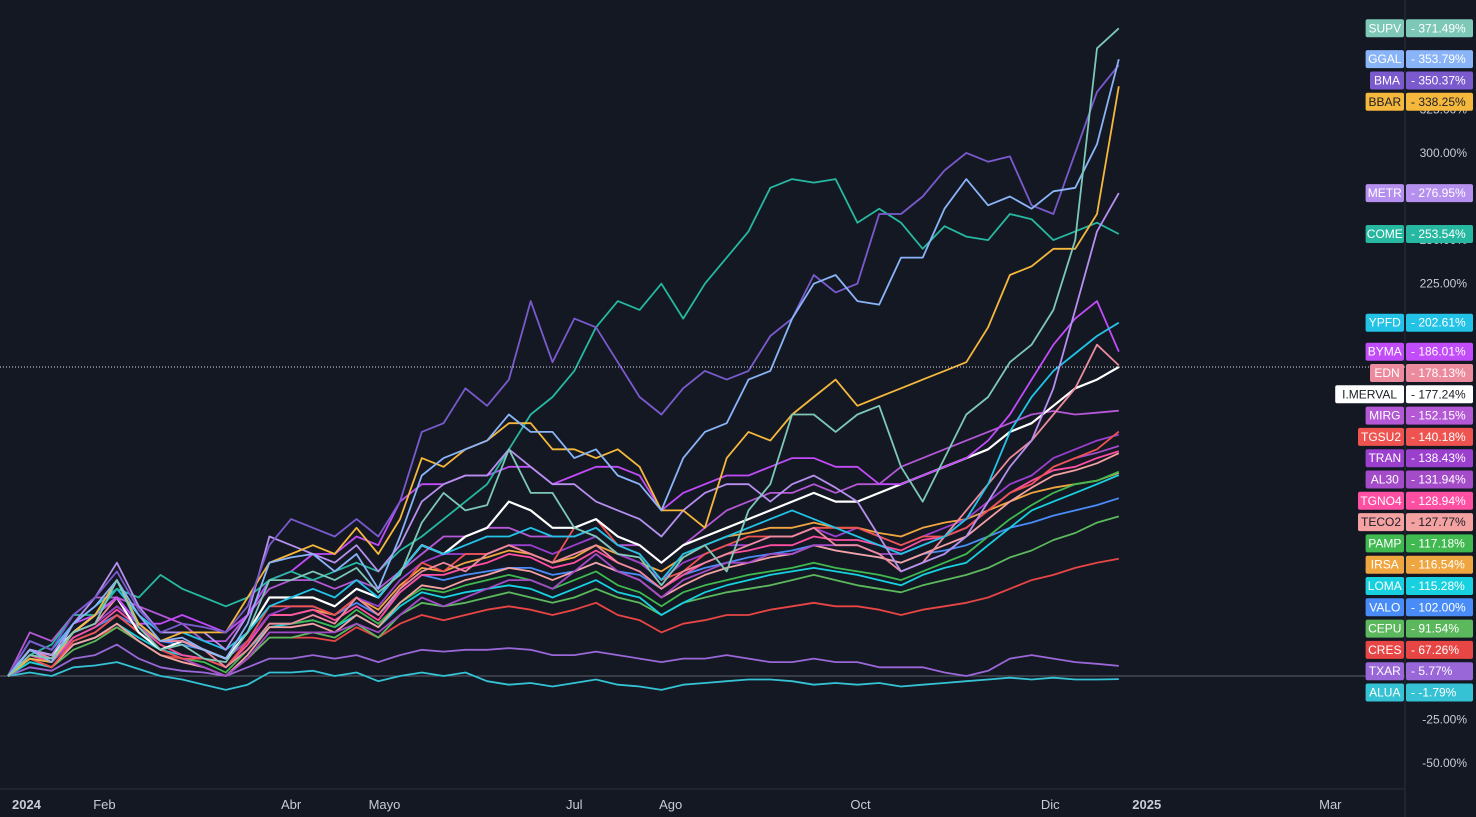 This screenshot has height=817, width=1476. What do you see at coordinates (1419, 193) in the screenshot?
I see `badge-metr: METR - 276.95%` at bounding box center [1419, 193].